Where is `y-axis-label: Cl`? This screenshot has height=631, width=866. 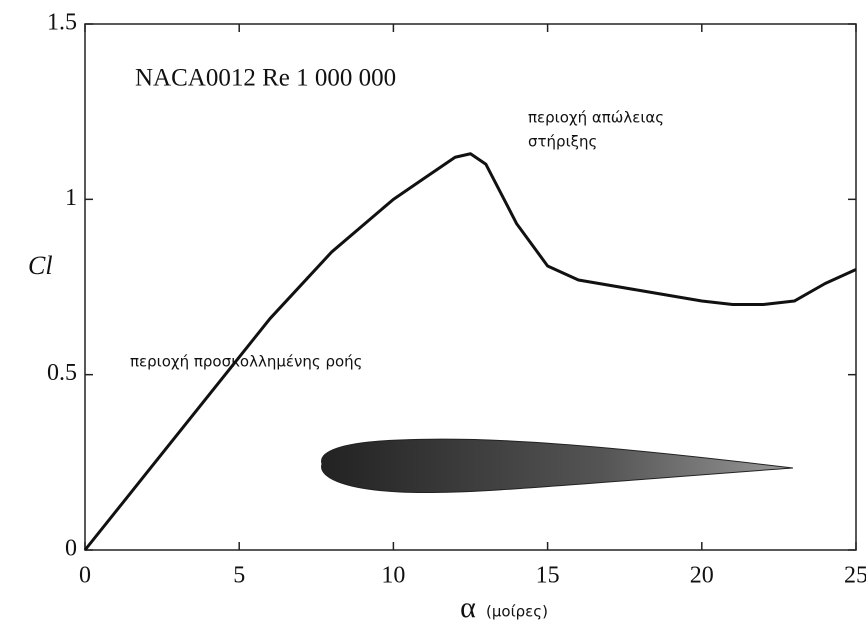
y-axis-label: Cl is located at coordinates (40, 265).